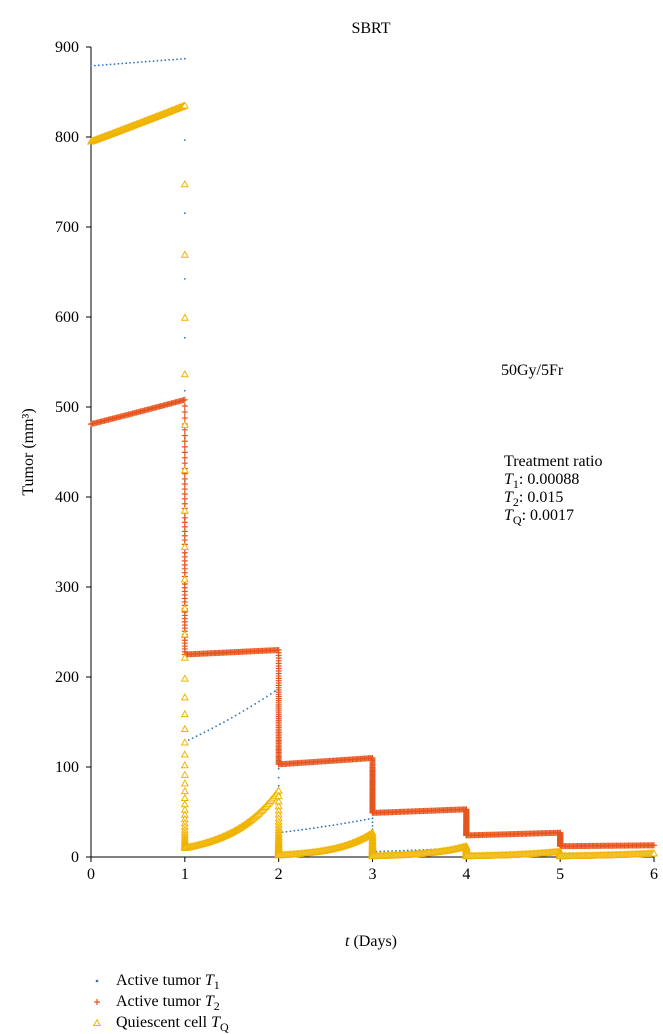 Image resolution: width=663 pixels, height=1034 pixels. Describe the element at coordinates (168, 982) in the screenshot. I see `legend-label: Active tumor T1` at that location.